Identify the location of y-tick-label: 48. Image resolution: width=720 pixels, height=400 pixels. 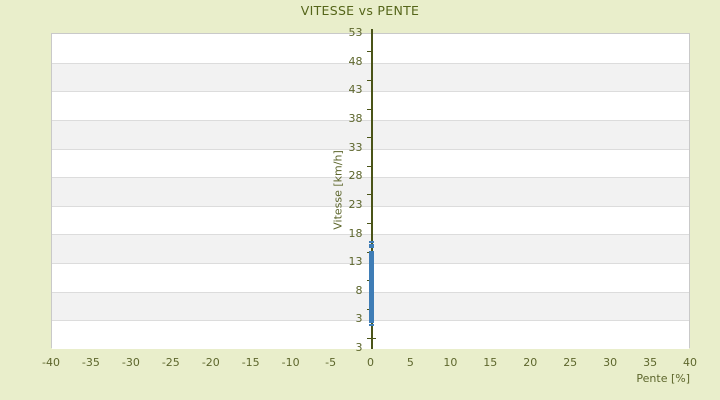
(355, 61).